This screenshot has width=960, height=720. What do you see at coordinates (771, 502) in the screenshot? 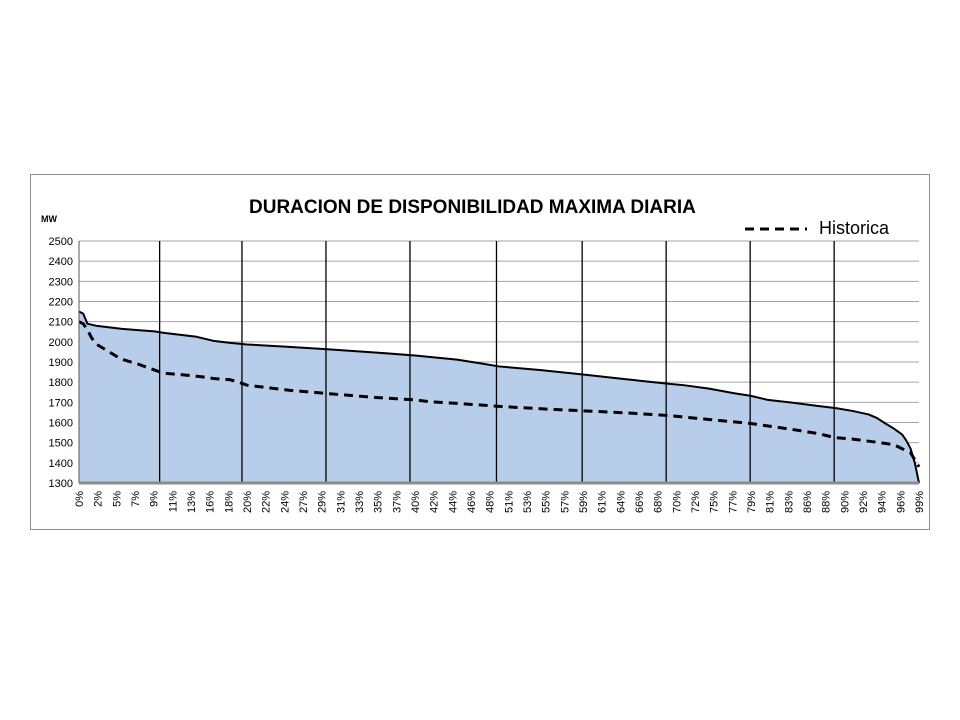
I see `x-tick-label: 81%` at bounding box center [771, 502].